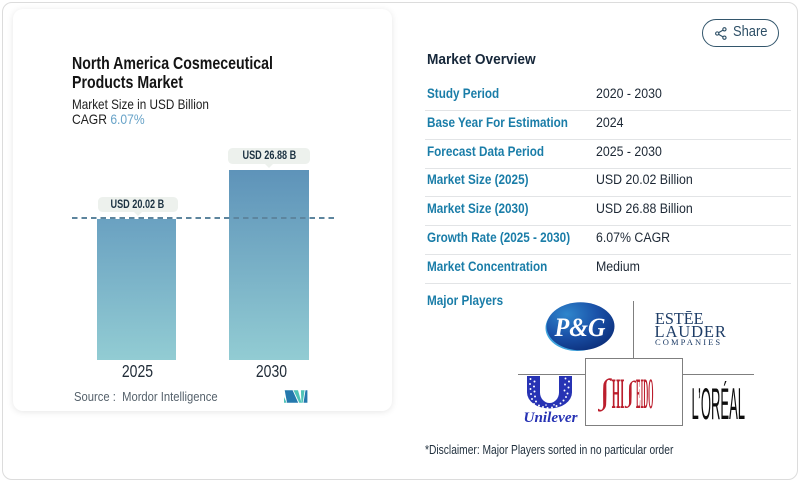  What do you see at coordinates (618, 392) in the screenshot?
I see `svg-text: HI` at bounding box center [618, 392].